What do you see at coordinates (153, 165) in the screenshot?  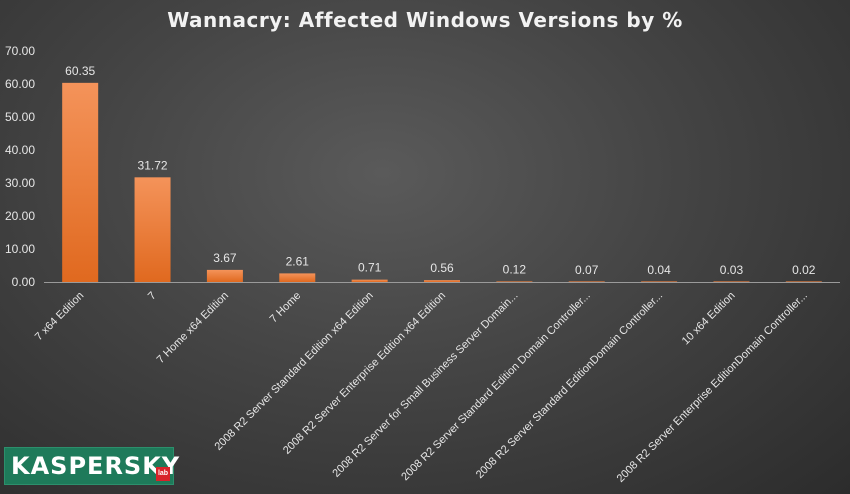 I see `data-label: 31.72` at bounding box center [153, 165].